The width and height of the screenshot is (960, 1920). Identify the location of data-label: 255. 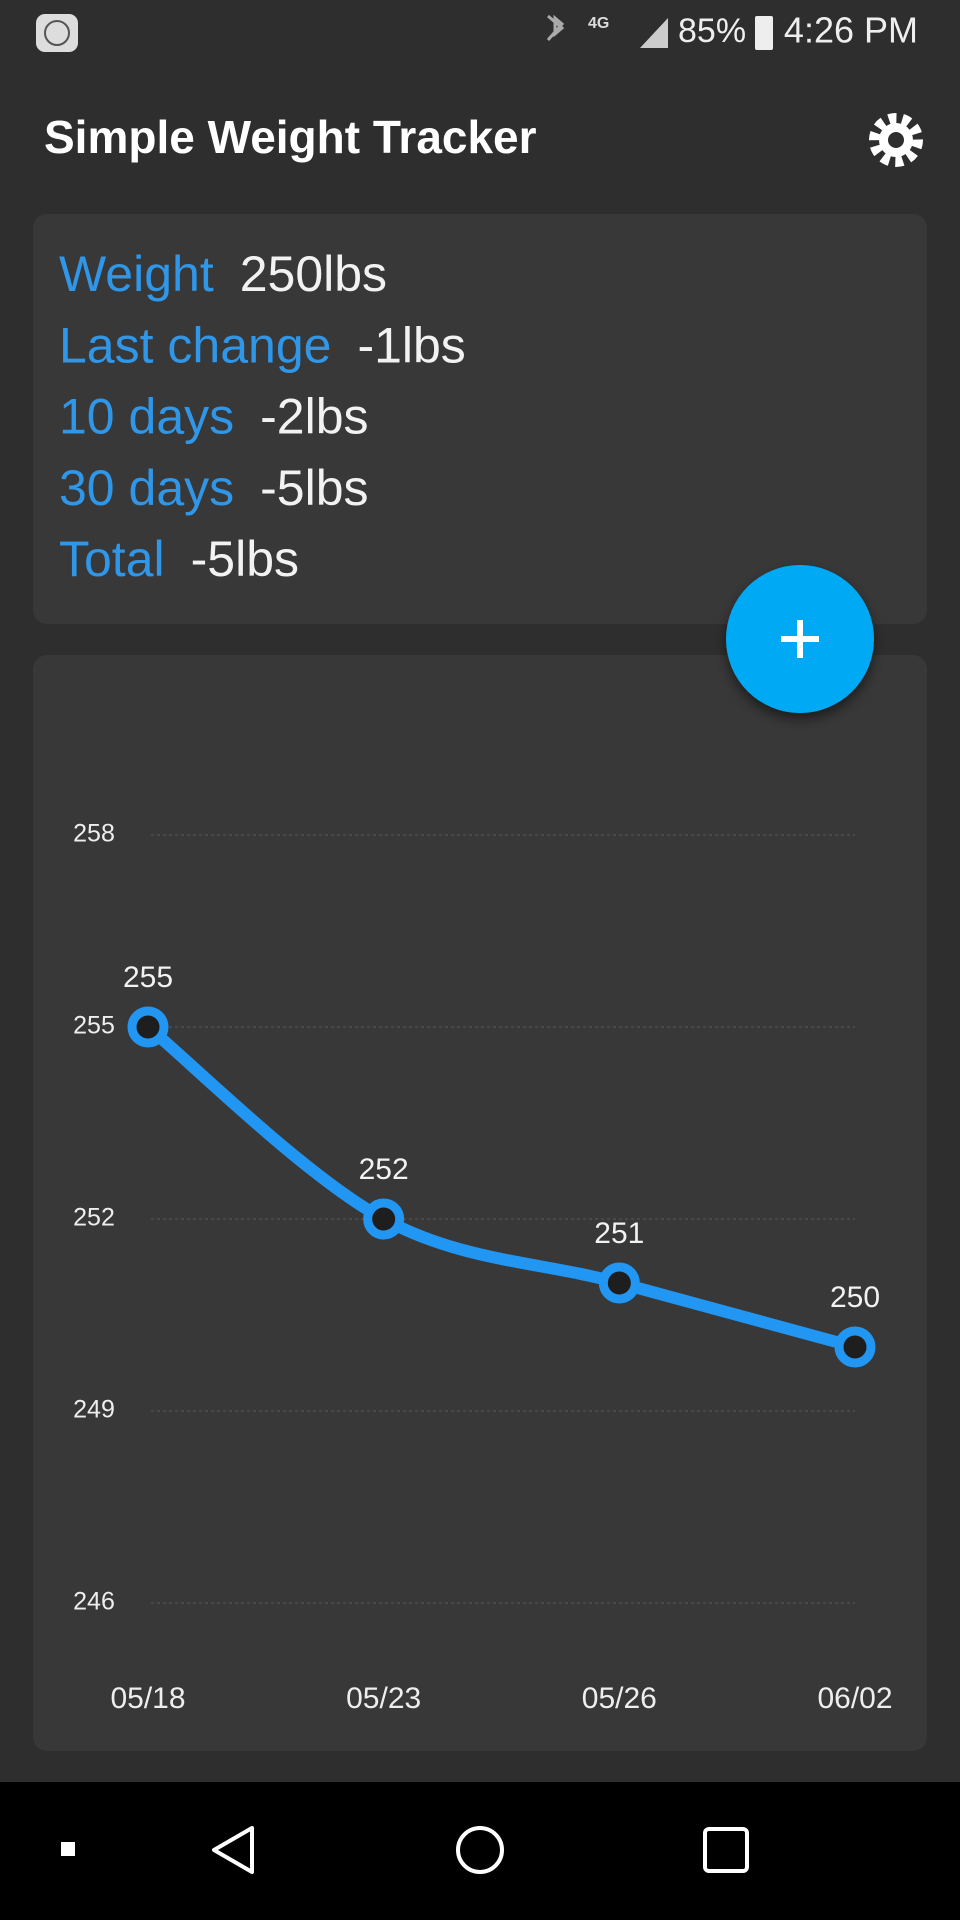
(148, 977).